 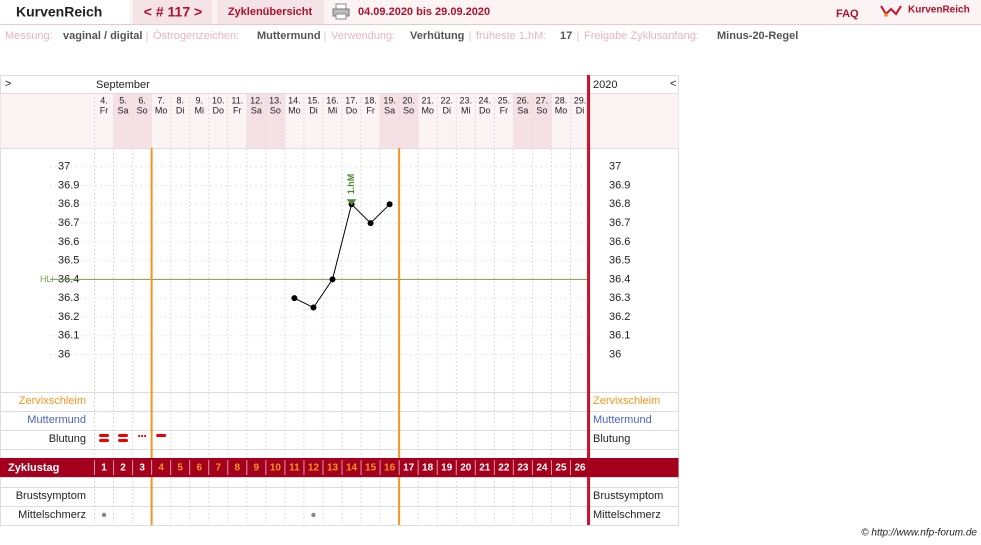 I want to click on day-date: 9., so click(x=199, y=100).